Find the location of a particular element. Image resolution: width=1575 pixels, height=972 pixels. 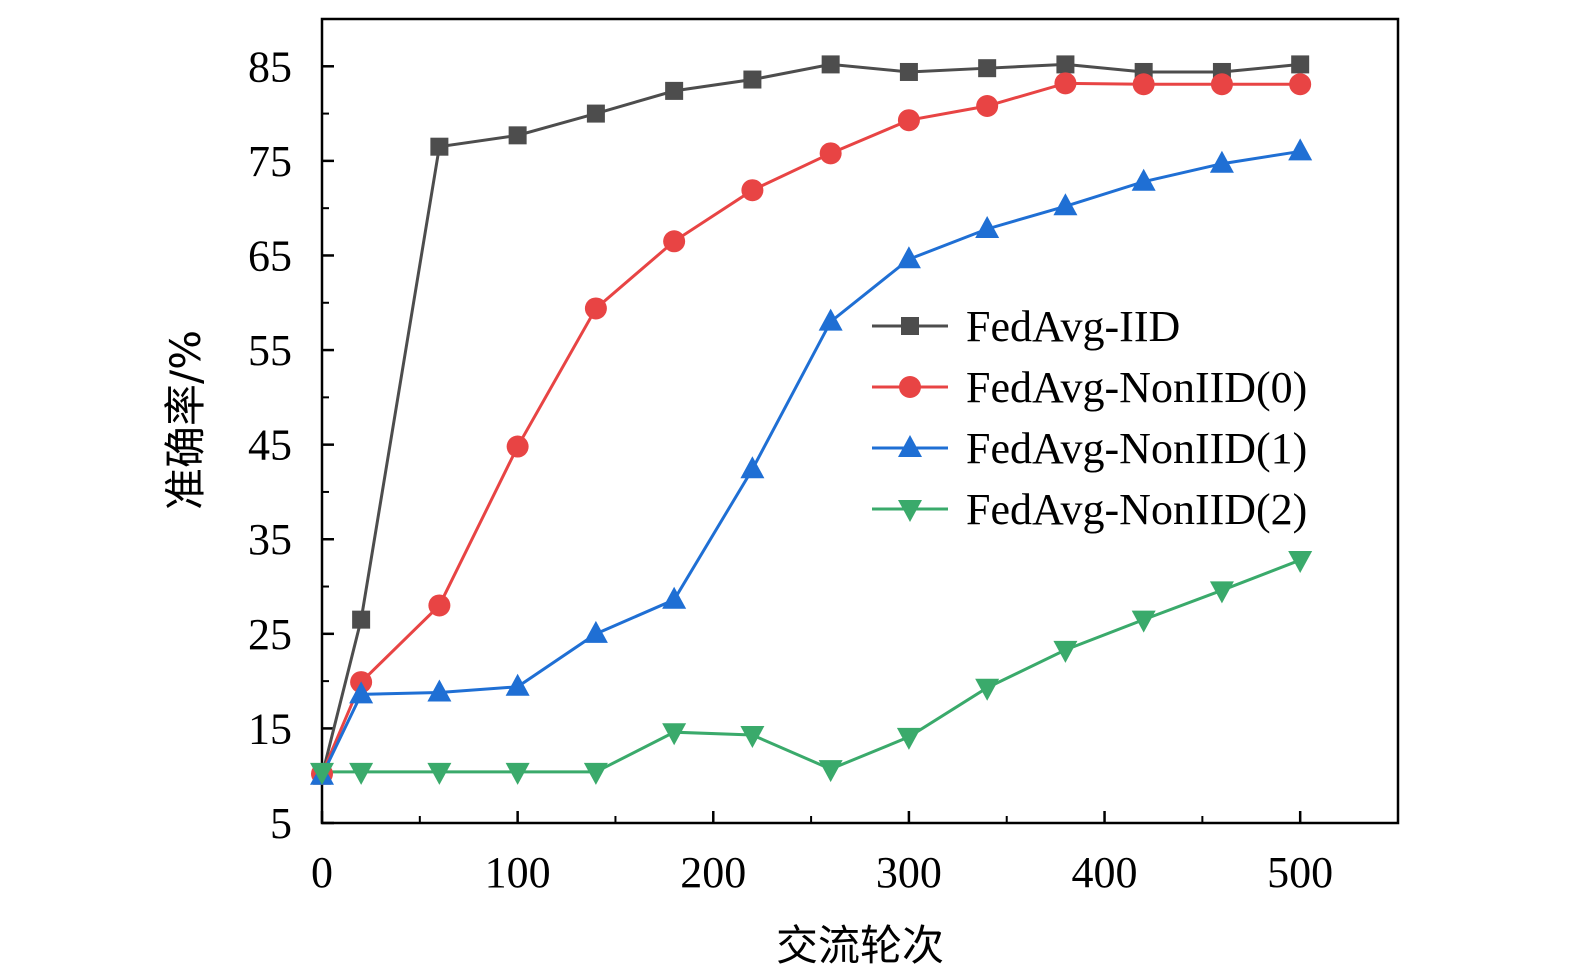

x-tick-label: 300 is located at coordinates (909, 872).